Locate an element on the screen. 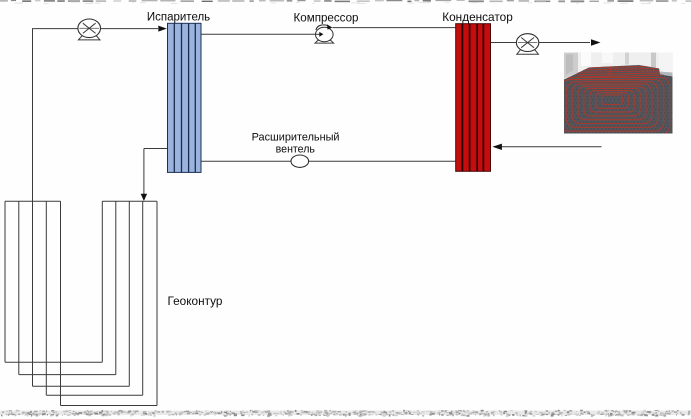  svg-text: Конденсатор is located at coordinates (477, 17).